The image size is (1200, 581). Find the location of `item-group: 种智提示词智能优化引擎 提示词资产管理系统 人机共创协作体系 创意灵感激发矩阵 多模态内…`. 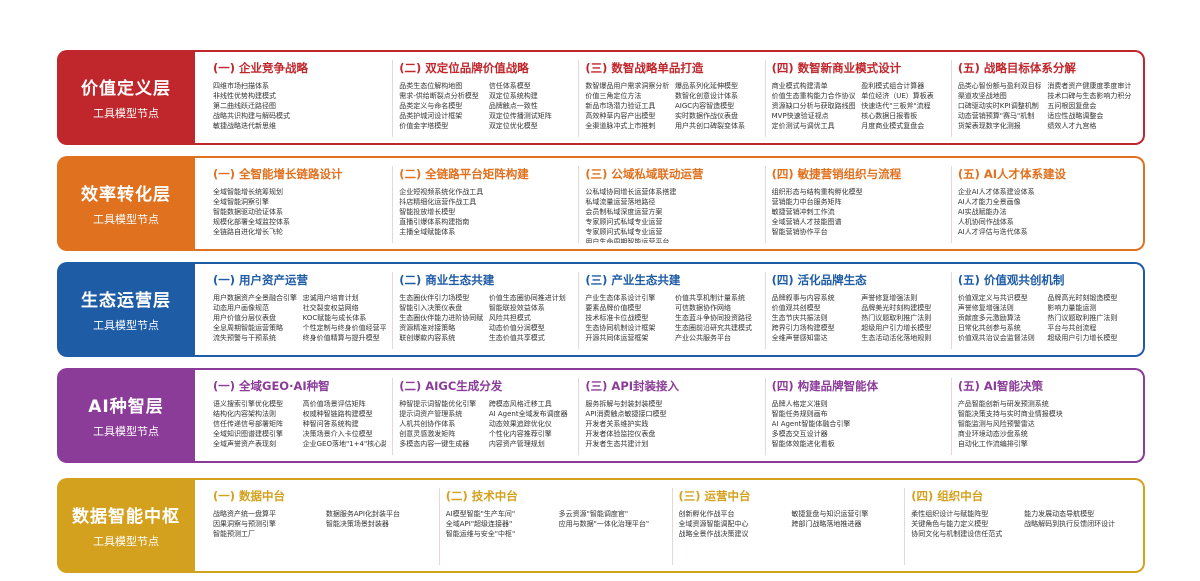

item-group: 种智提示词智能优化引擎 提示词资产管理系统 人机共创协作体系 创意灵感激发矩阵 多模态内… is located at coordinates (441, 424).